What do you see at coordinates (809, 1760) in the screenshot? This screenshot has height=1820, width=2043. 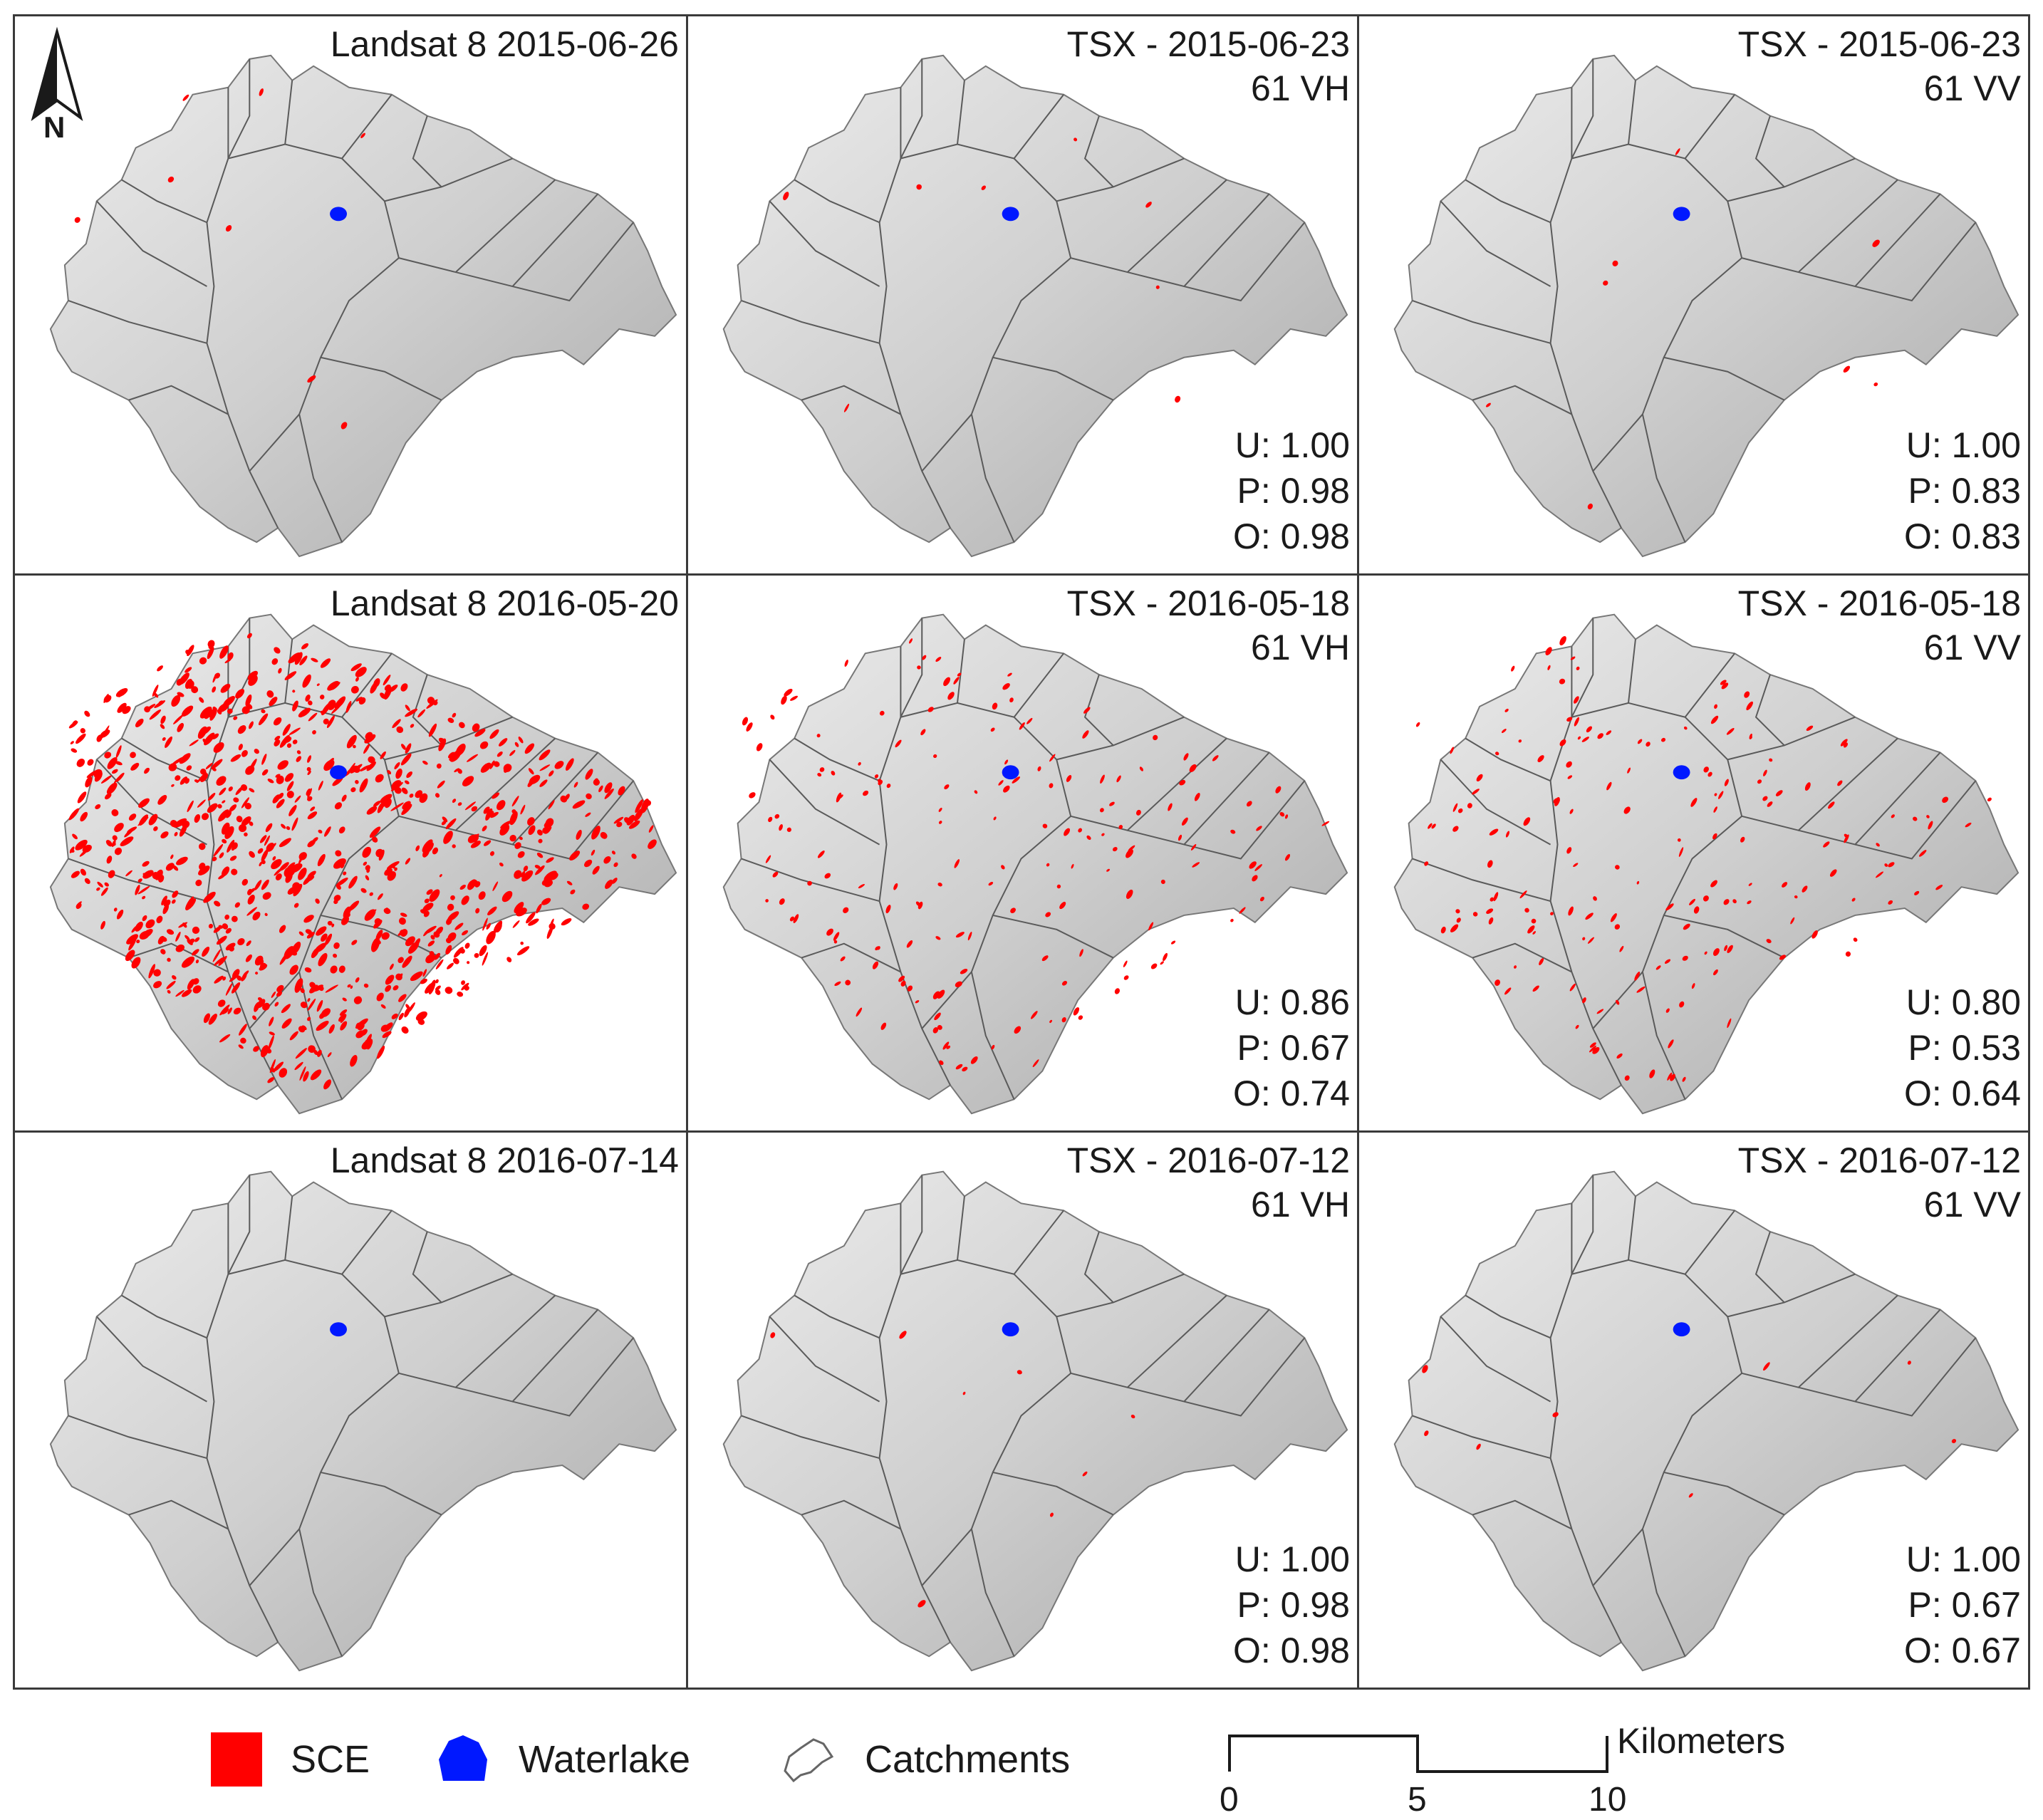 I see `catchments-swatch-icon` at bounding box center [809, 1760].